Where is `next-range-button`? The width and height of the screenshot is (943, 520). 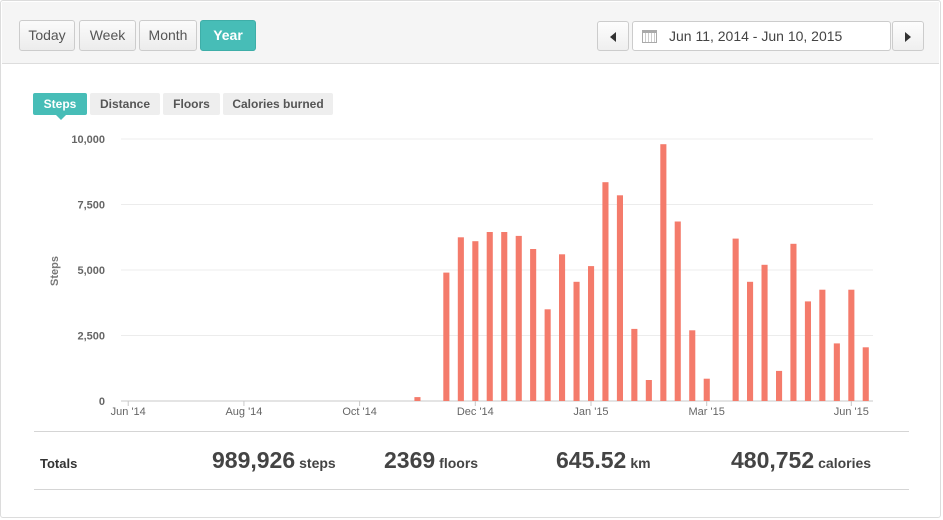
next-range-button is located at coordinates (908, 36).